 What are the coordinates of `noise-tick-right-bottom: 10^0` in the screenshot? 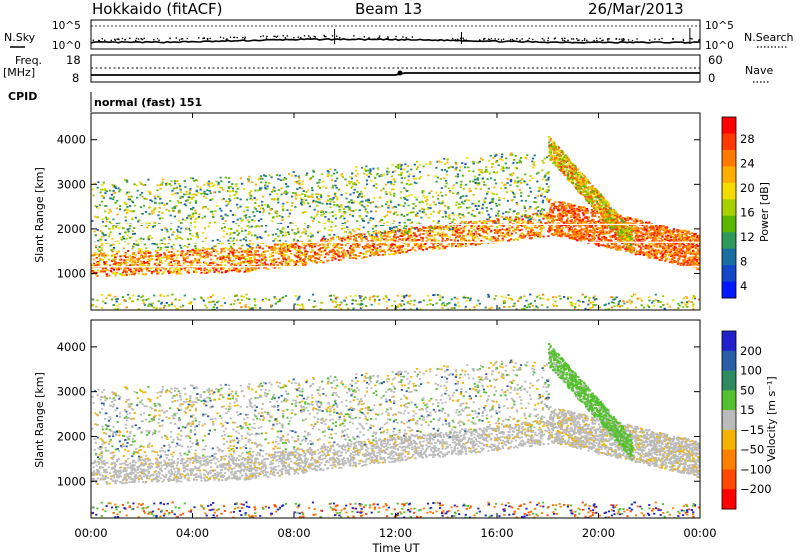 It's located at (719, 46).